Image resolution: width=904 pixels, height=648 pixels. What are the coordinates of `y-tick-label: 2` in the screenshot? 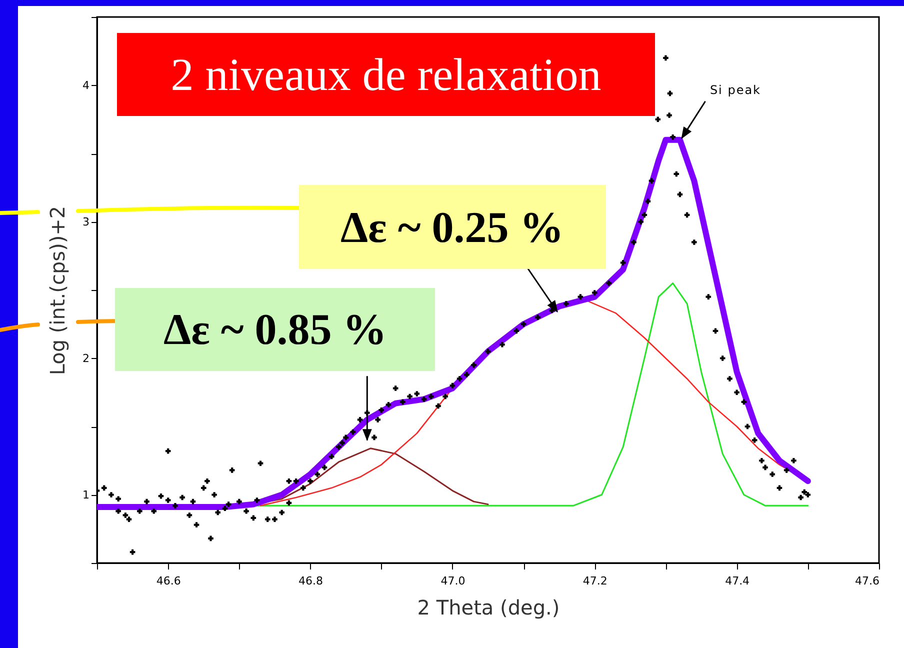 It's located at (86, 358).